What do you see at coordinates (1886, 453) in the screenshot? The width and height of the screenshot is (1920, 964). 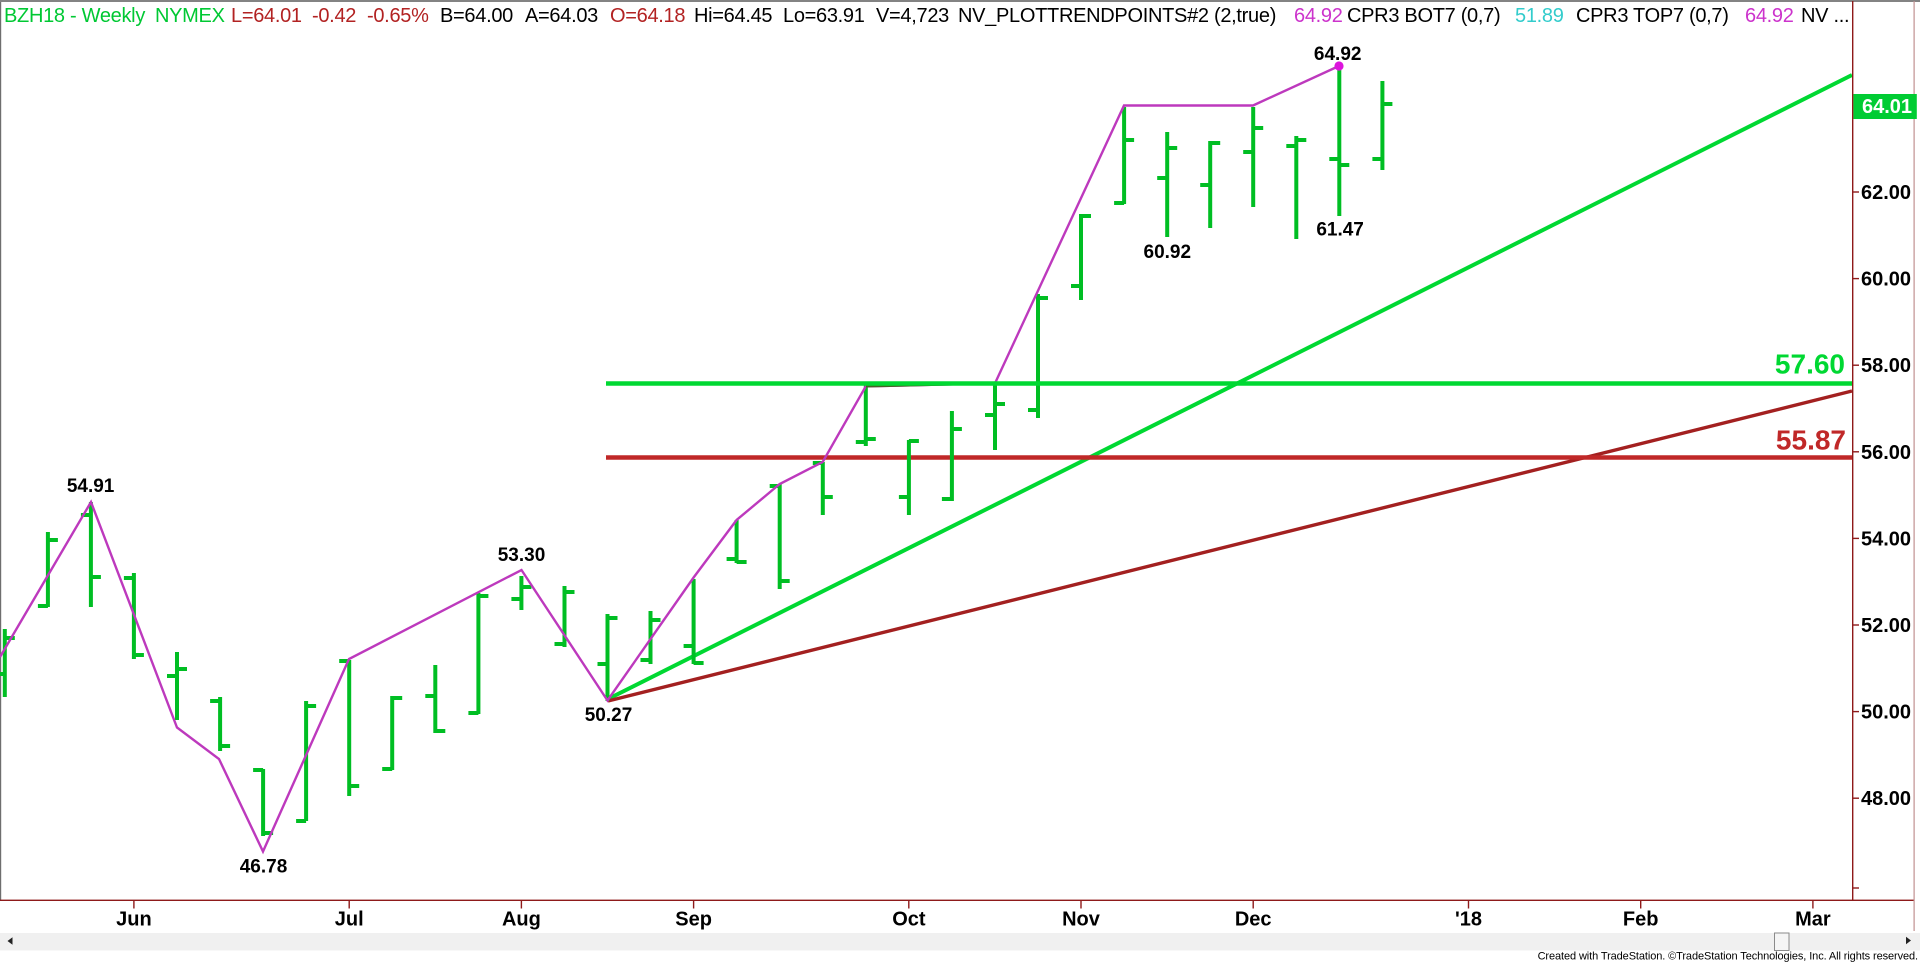 I see `svg-text: 56.00` at bounding box center [1886, 453].